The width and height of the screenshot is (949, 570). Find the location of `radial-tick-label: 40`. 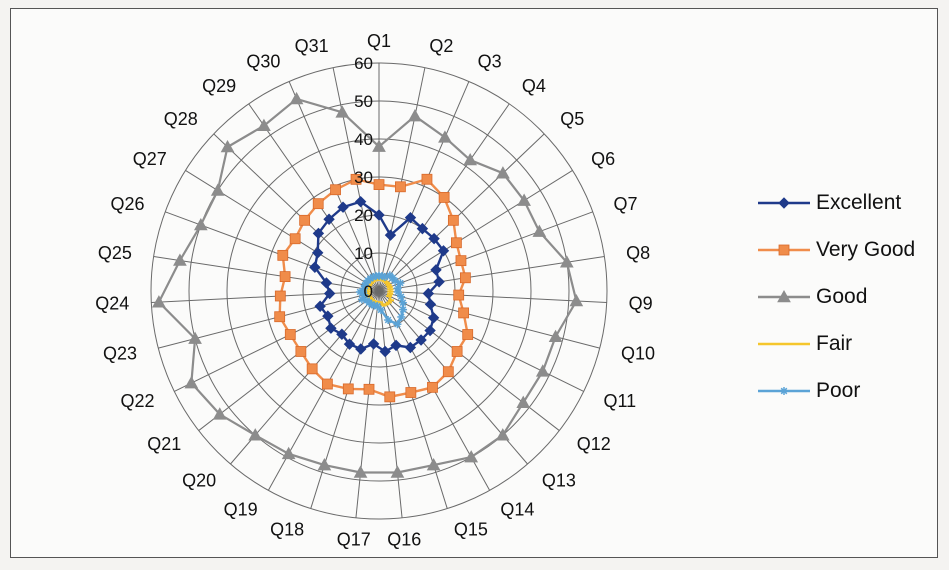

radial-tick-label: 40 is located at coordinates (363, 139).